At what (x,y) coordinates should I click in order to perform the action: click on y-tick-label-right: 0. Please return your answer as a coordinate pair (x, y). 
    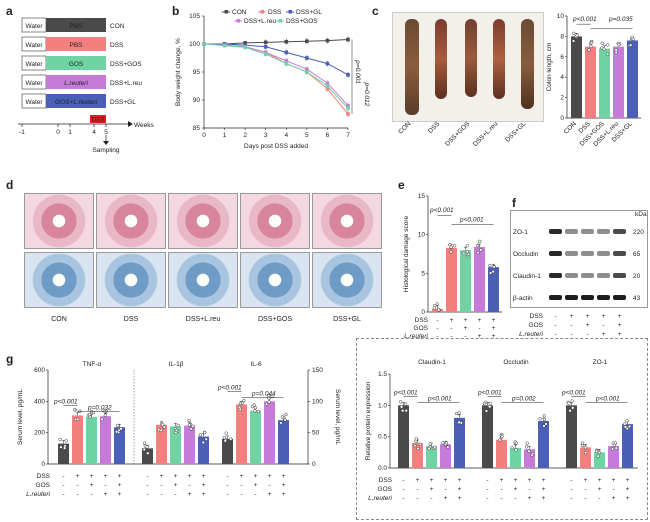
    Looking at the image, I should click on (314, 464).